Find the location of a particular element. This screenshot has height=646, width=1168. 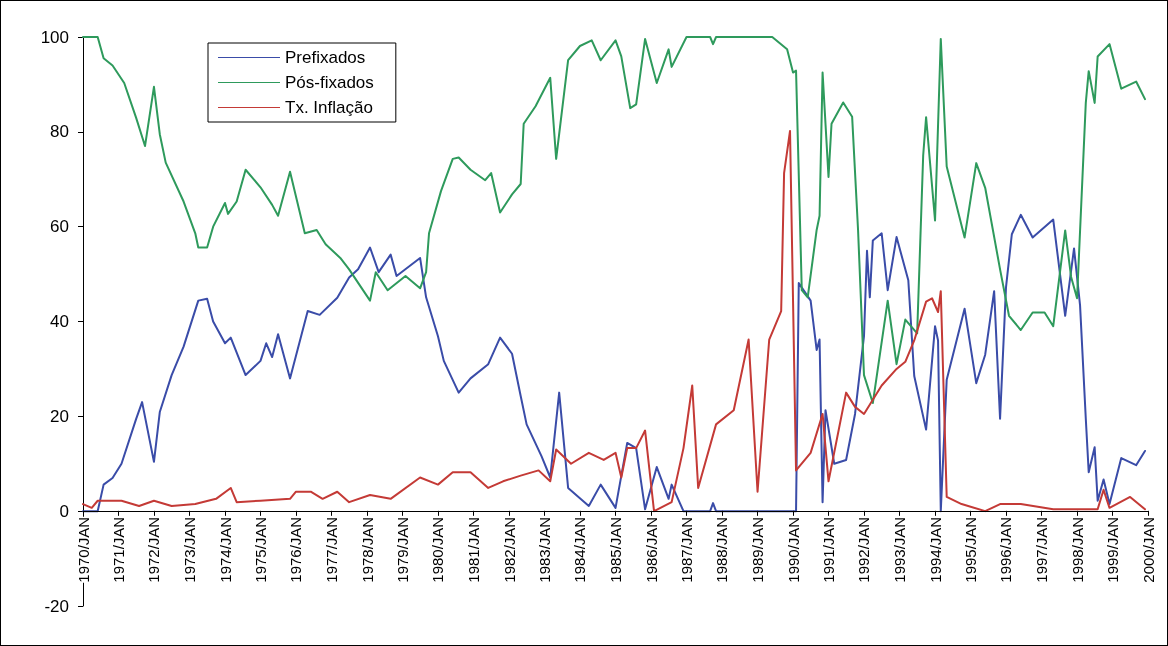

y-tick-label: 60 is located at coordinates (59, 227).